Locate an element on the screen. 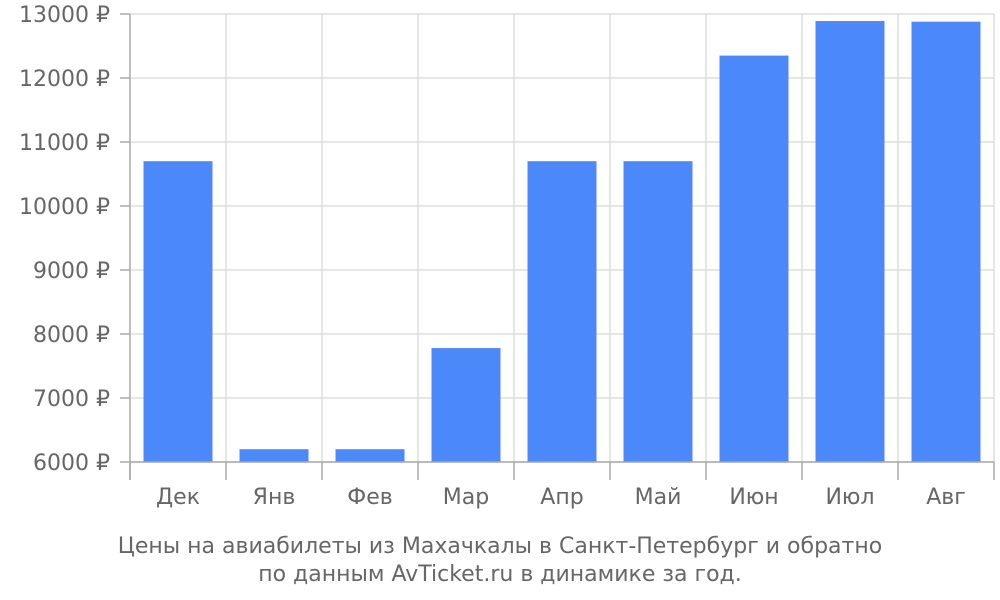 This screenshot has width=1000, height=600. x-tick-labels: Дек Янв Фев Мар Апр Май Июн Июл Авг is located at coordinates (561, 497).